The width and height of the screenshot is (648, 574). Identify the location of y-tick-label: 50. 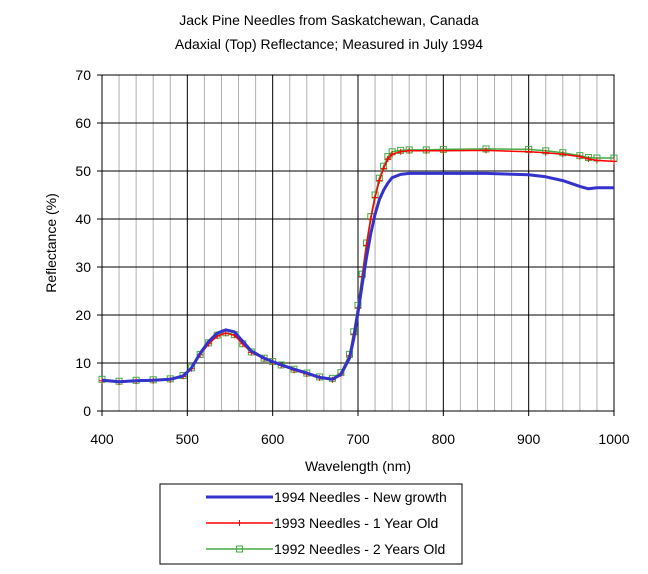
(83, 171).